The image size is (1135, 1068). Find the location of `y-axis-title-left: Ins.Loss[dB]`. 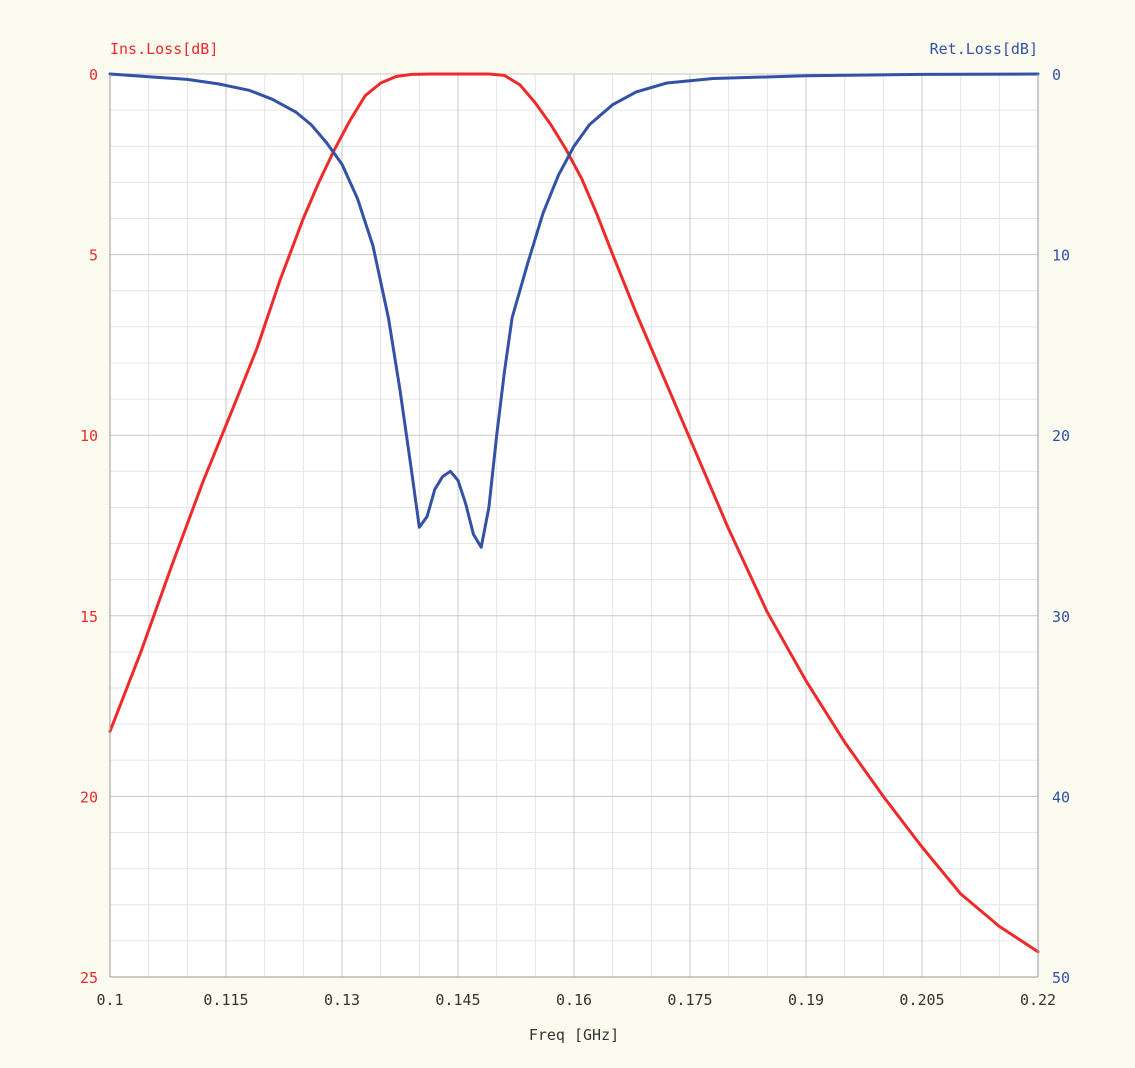

y-axis-title-left: Ins.Loss[dB] is located at coordinates (164, 49).